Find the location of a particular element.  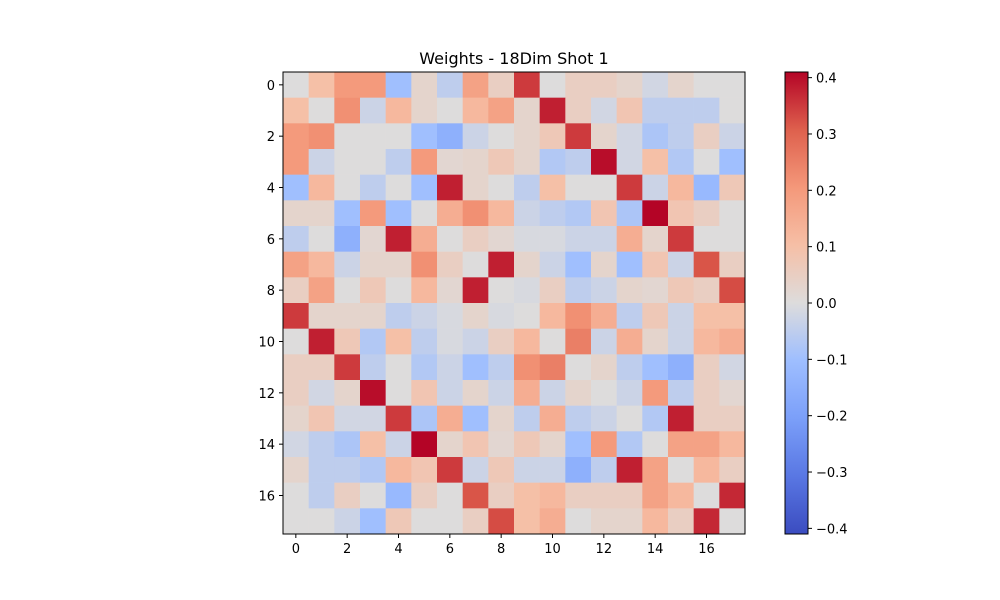

x-tick-label: 0 is located at coordinates (296, 549).